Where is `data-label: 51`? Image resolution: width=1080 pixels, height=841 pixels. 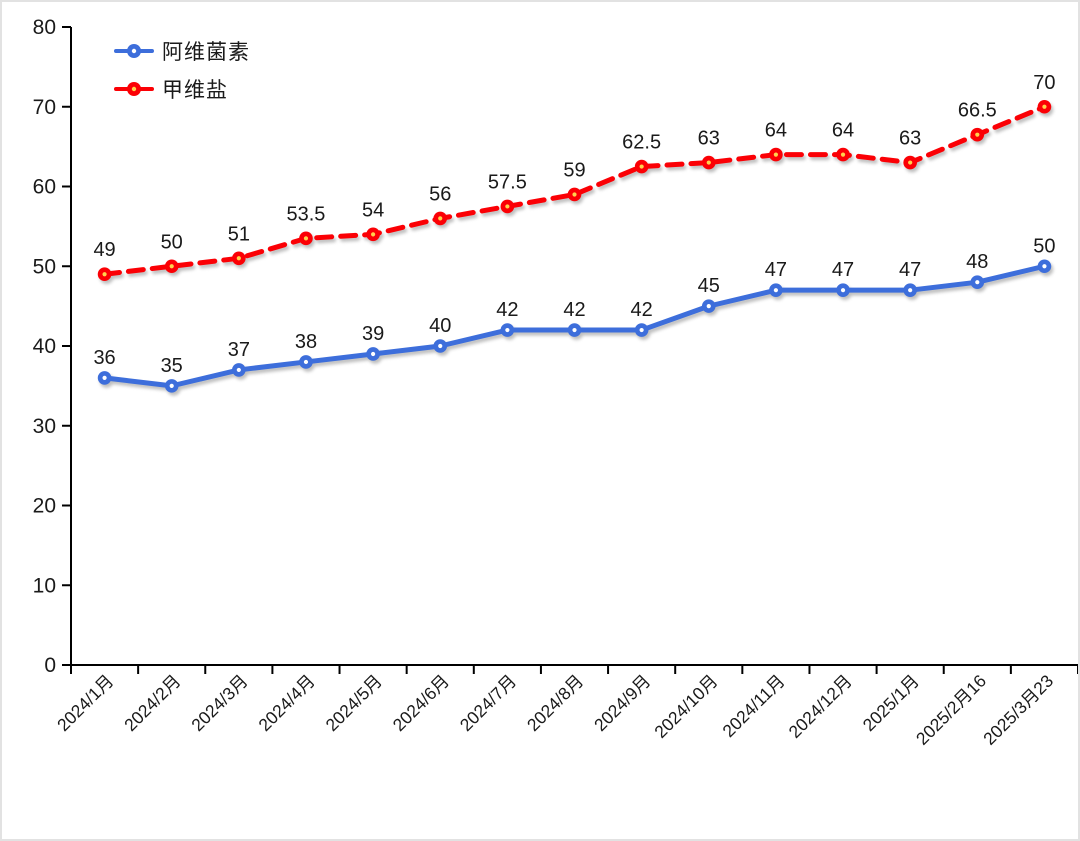
data-label: 51 is located at coordinates (239, 234).